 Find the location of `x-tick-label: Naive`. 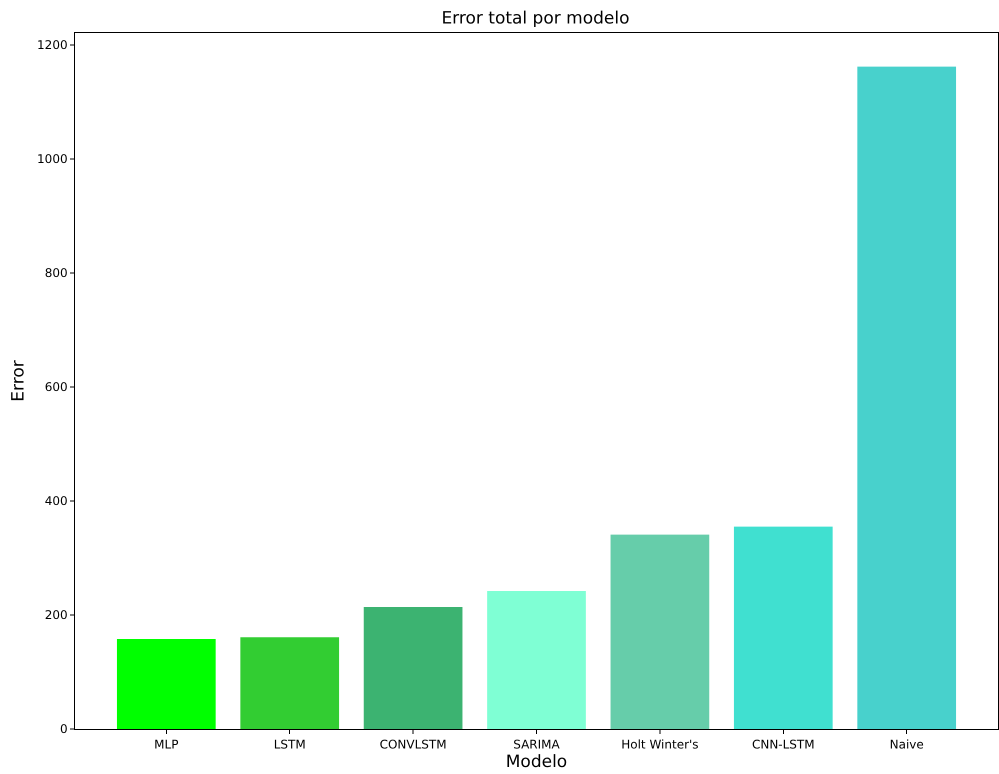

x-tick-label: Naive is located at coordinates (907, 744).